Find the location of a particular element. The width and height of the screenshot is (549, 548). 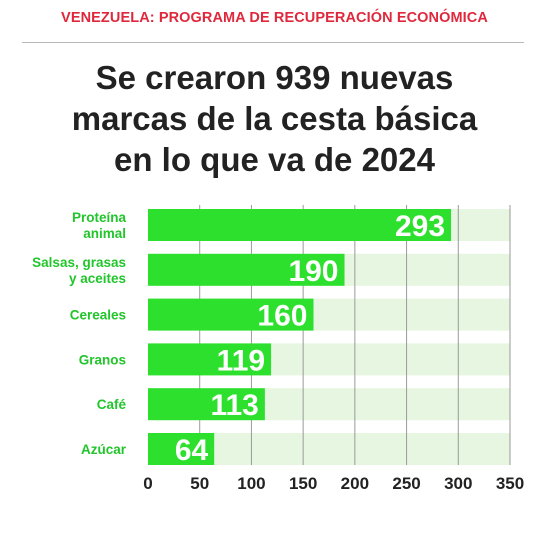

category-label: Cereales is located at coordinates (98, 315).